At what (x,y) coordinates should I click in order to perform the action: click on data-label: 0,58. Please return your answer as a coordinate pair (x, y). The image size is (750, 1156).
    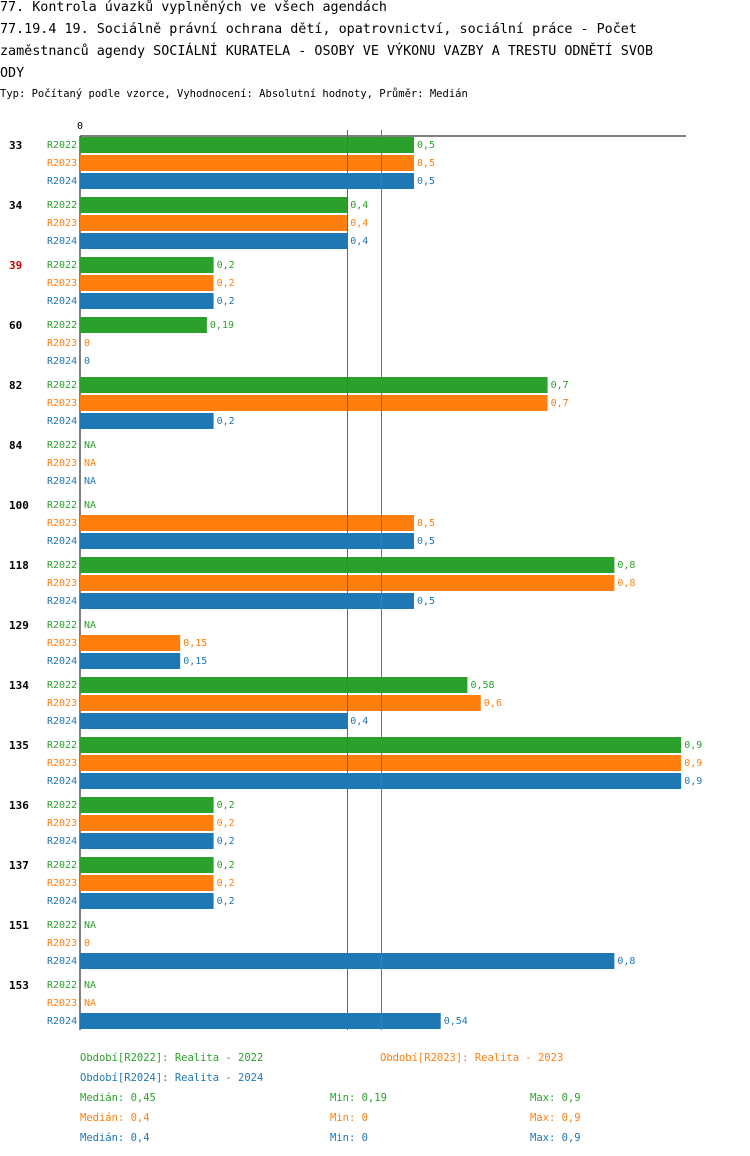
    Looking at the image, I should click on (482, 685).